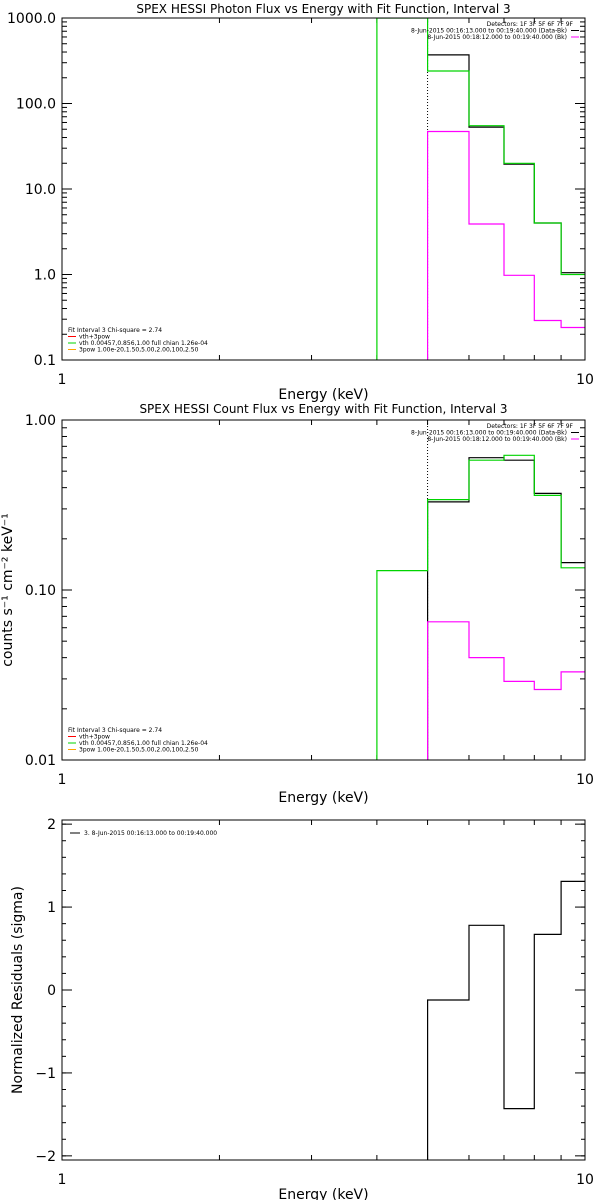  I want to click on y-tick-label: 1000.0, so click(31, 19).